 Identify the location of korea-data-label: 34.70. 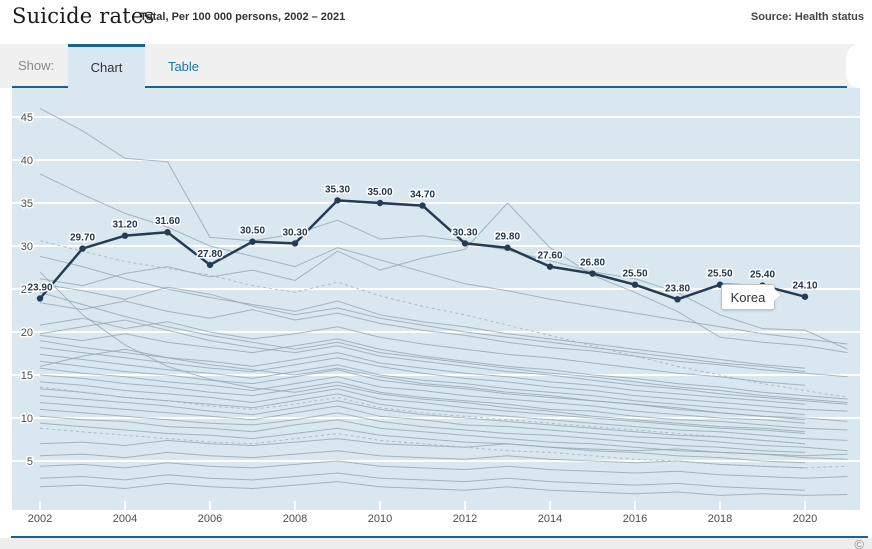
(422, 195).